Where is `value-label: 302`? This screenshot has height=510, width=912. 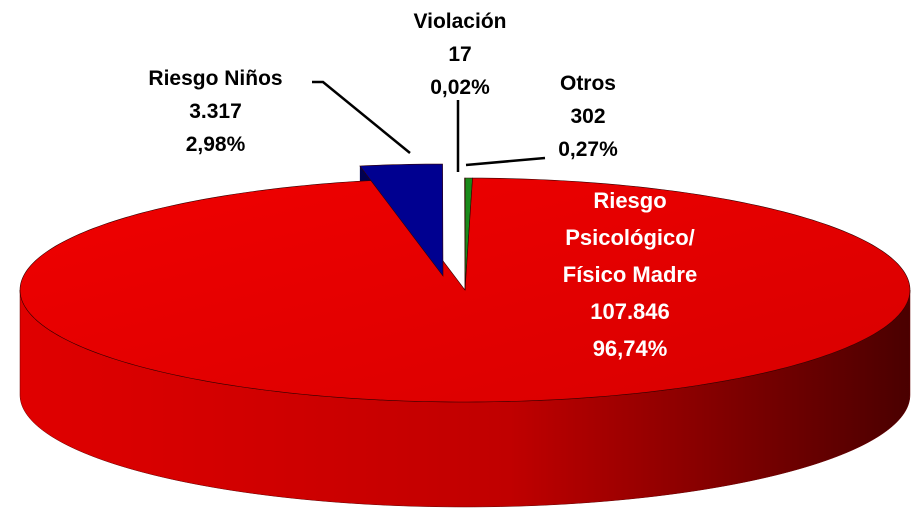
value-label: 302 is located at coordinates (588, 116).